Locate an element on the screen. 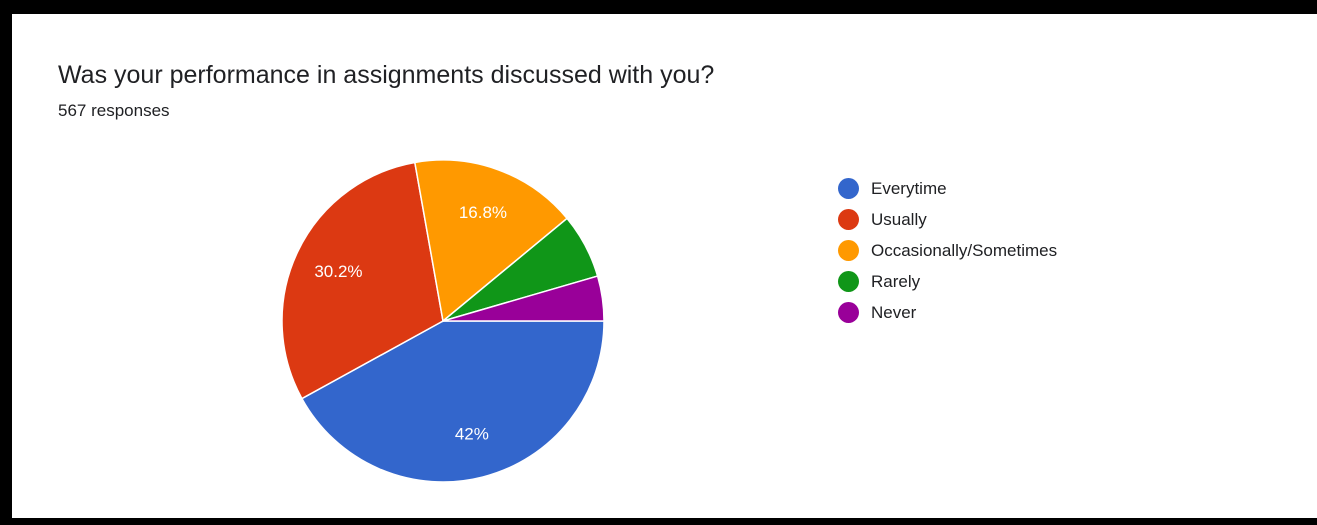  legend-label: Rarely is located at coordinates (896, 281).